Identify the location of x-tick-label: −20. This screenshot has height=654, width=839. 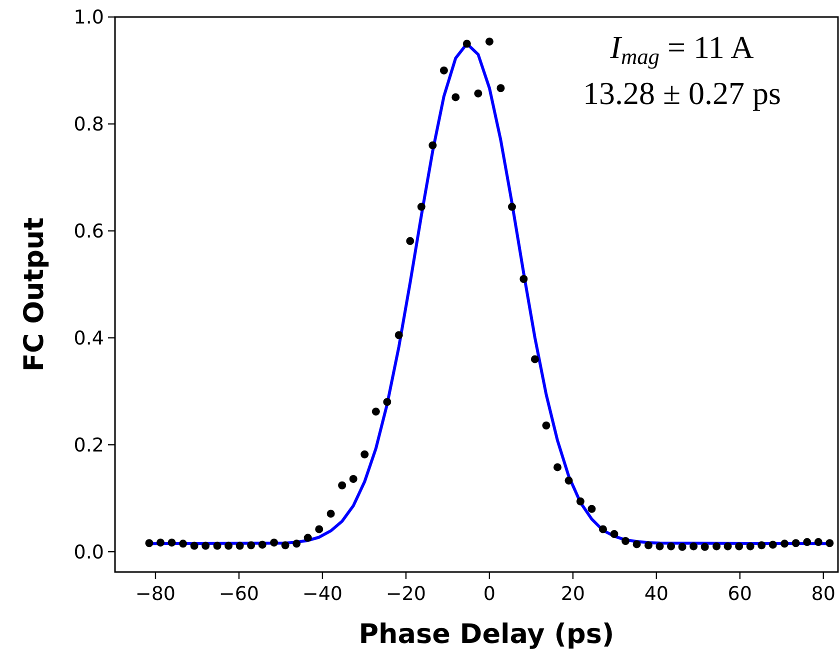
(406, 594).